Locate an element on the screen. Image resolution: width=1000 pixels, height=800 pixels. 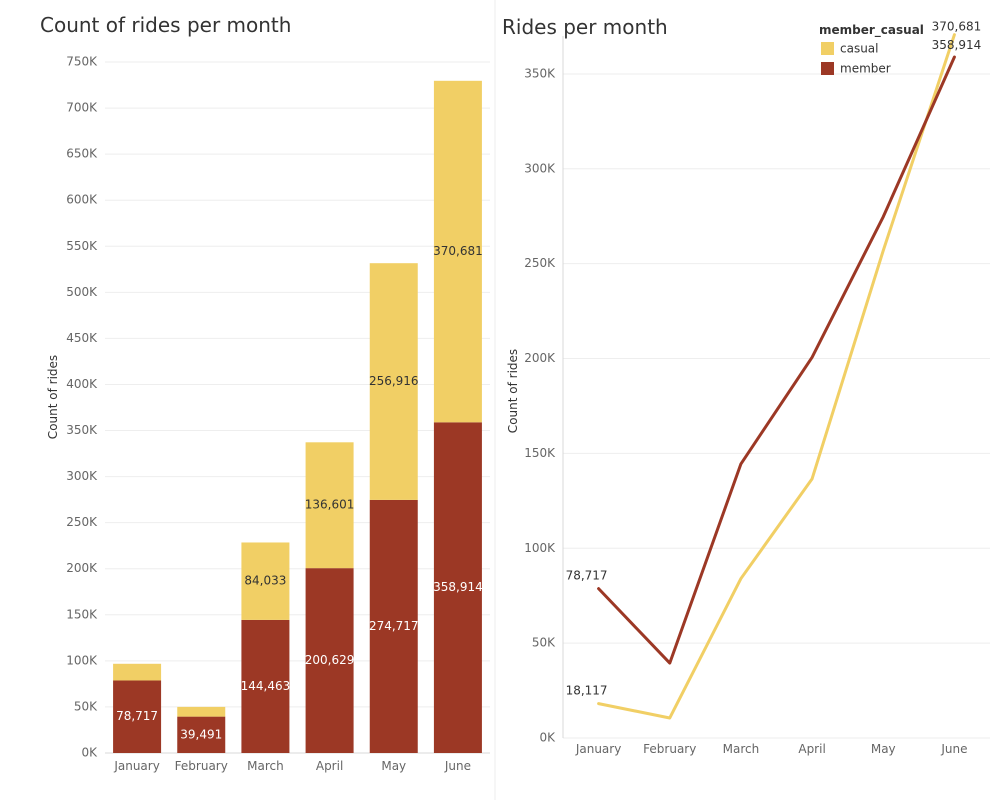
bar-casual-june is located at coordinates (457, 251).